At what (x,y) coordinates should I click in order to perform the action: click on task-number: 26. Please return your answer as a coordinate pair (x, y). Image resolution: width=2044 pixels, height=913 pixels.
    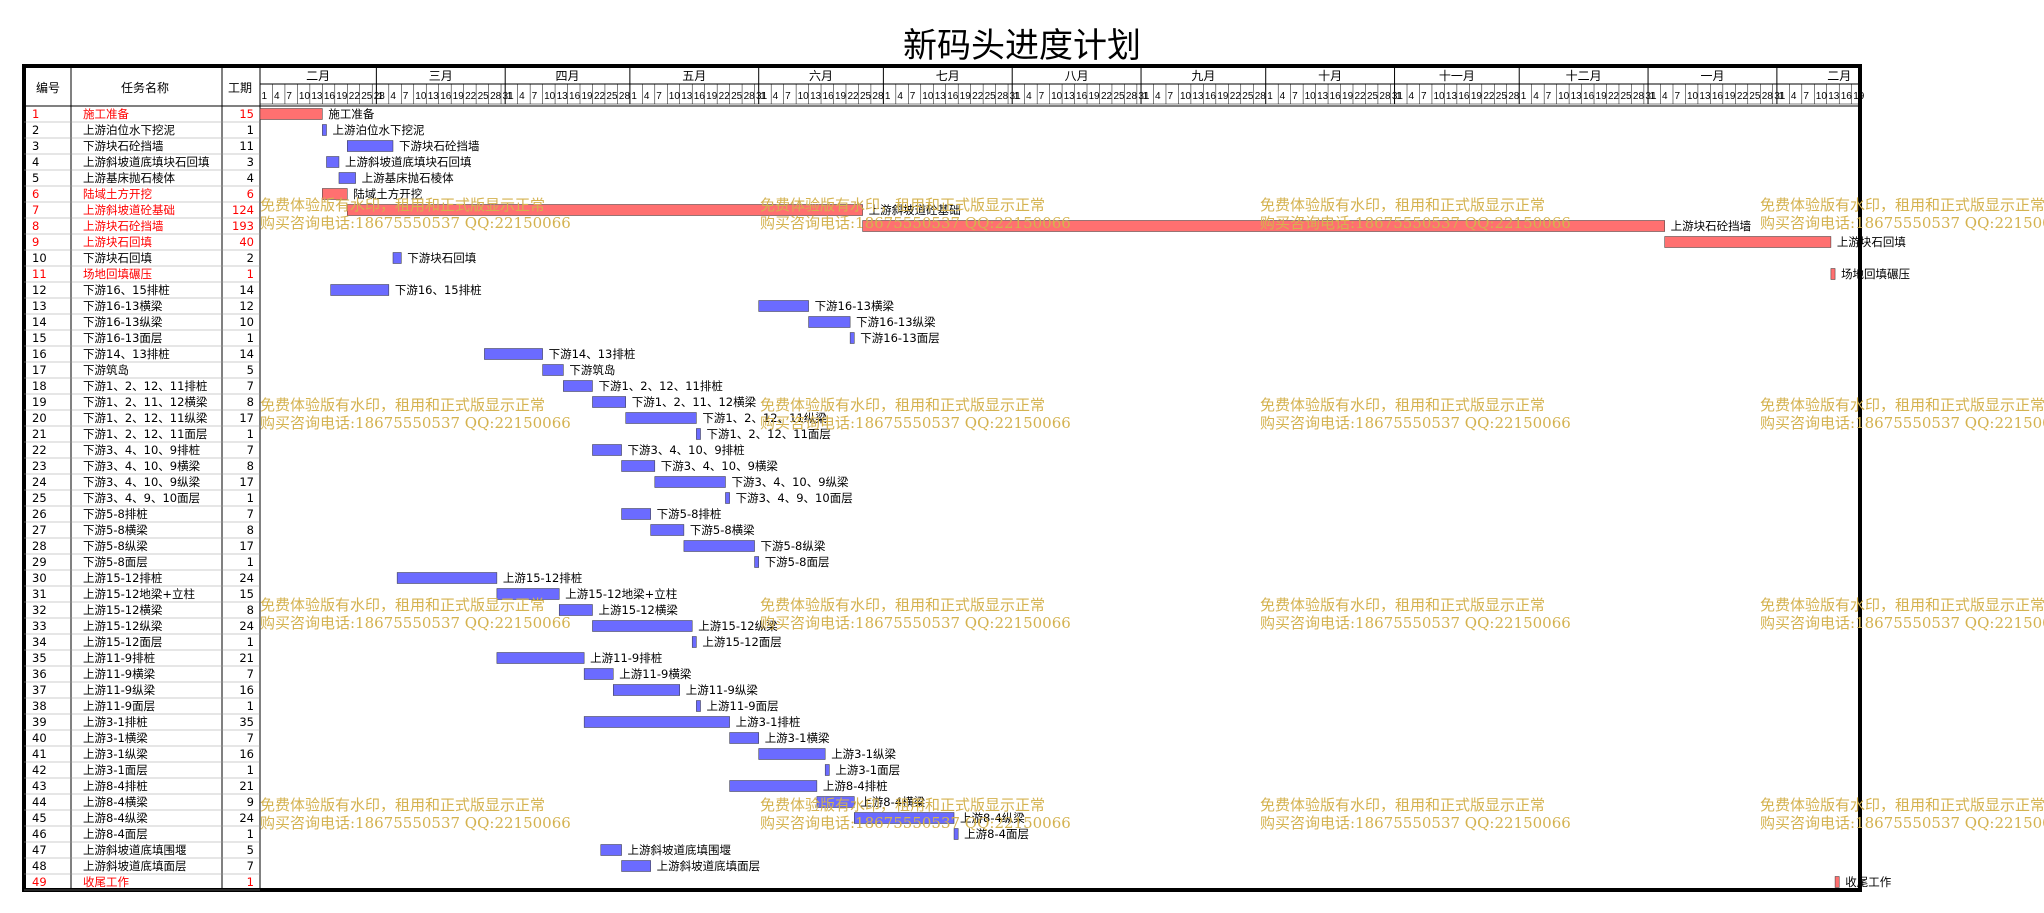
    Looking at the image, I should click on (39, 514).